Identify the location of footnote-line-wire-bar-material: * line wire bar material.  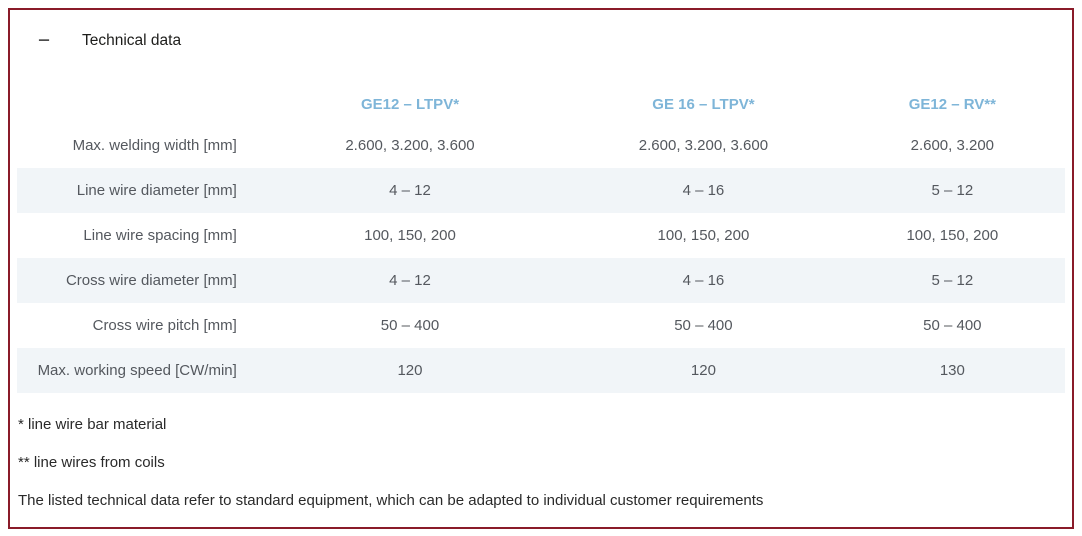
(92, 424).